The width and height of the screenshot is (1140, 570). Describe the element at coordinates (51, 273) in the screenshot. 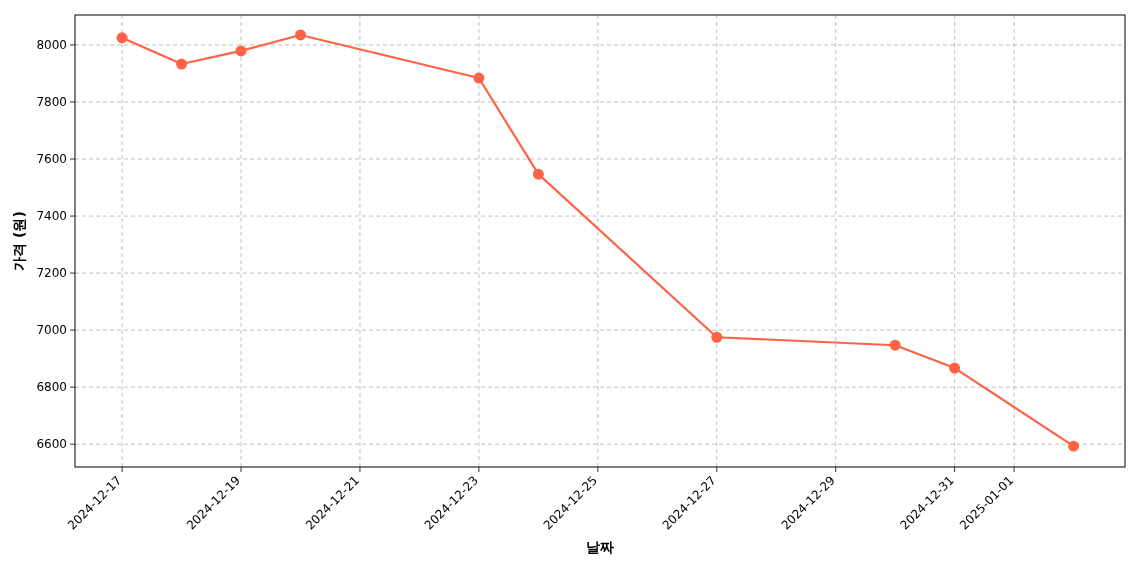

I see `y-tick-label: 7200` at that location.